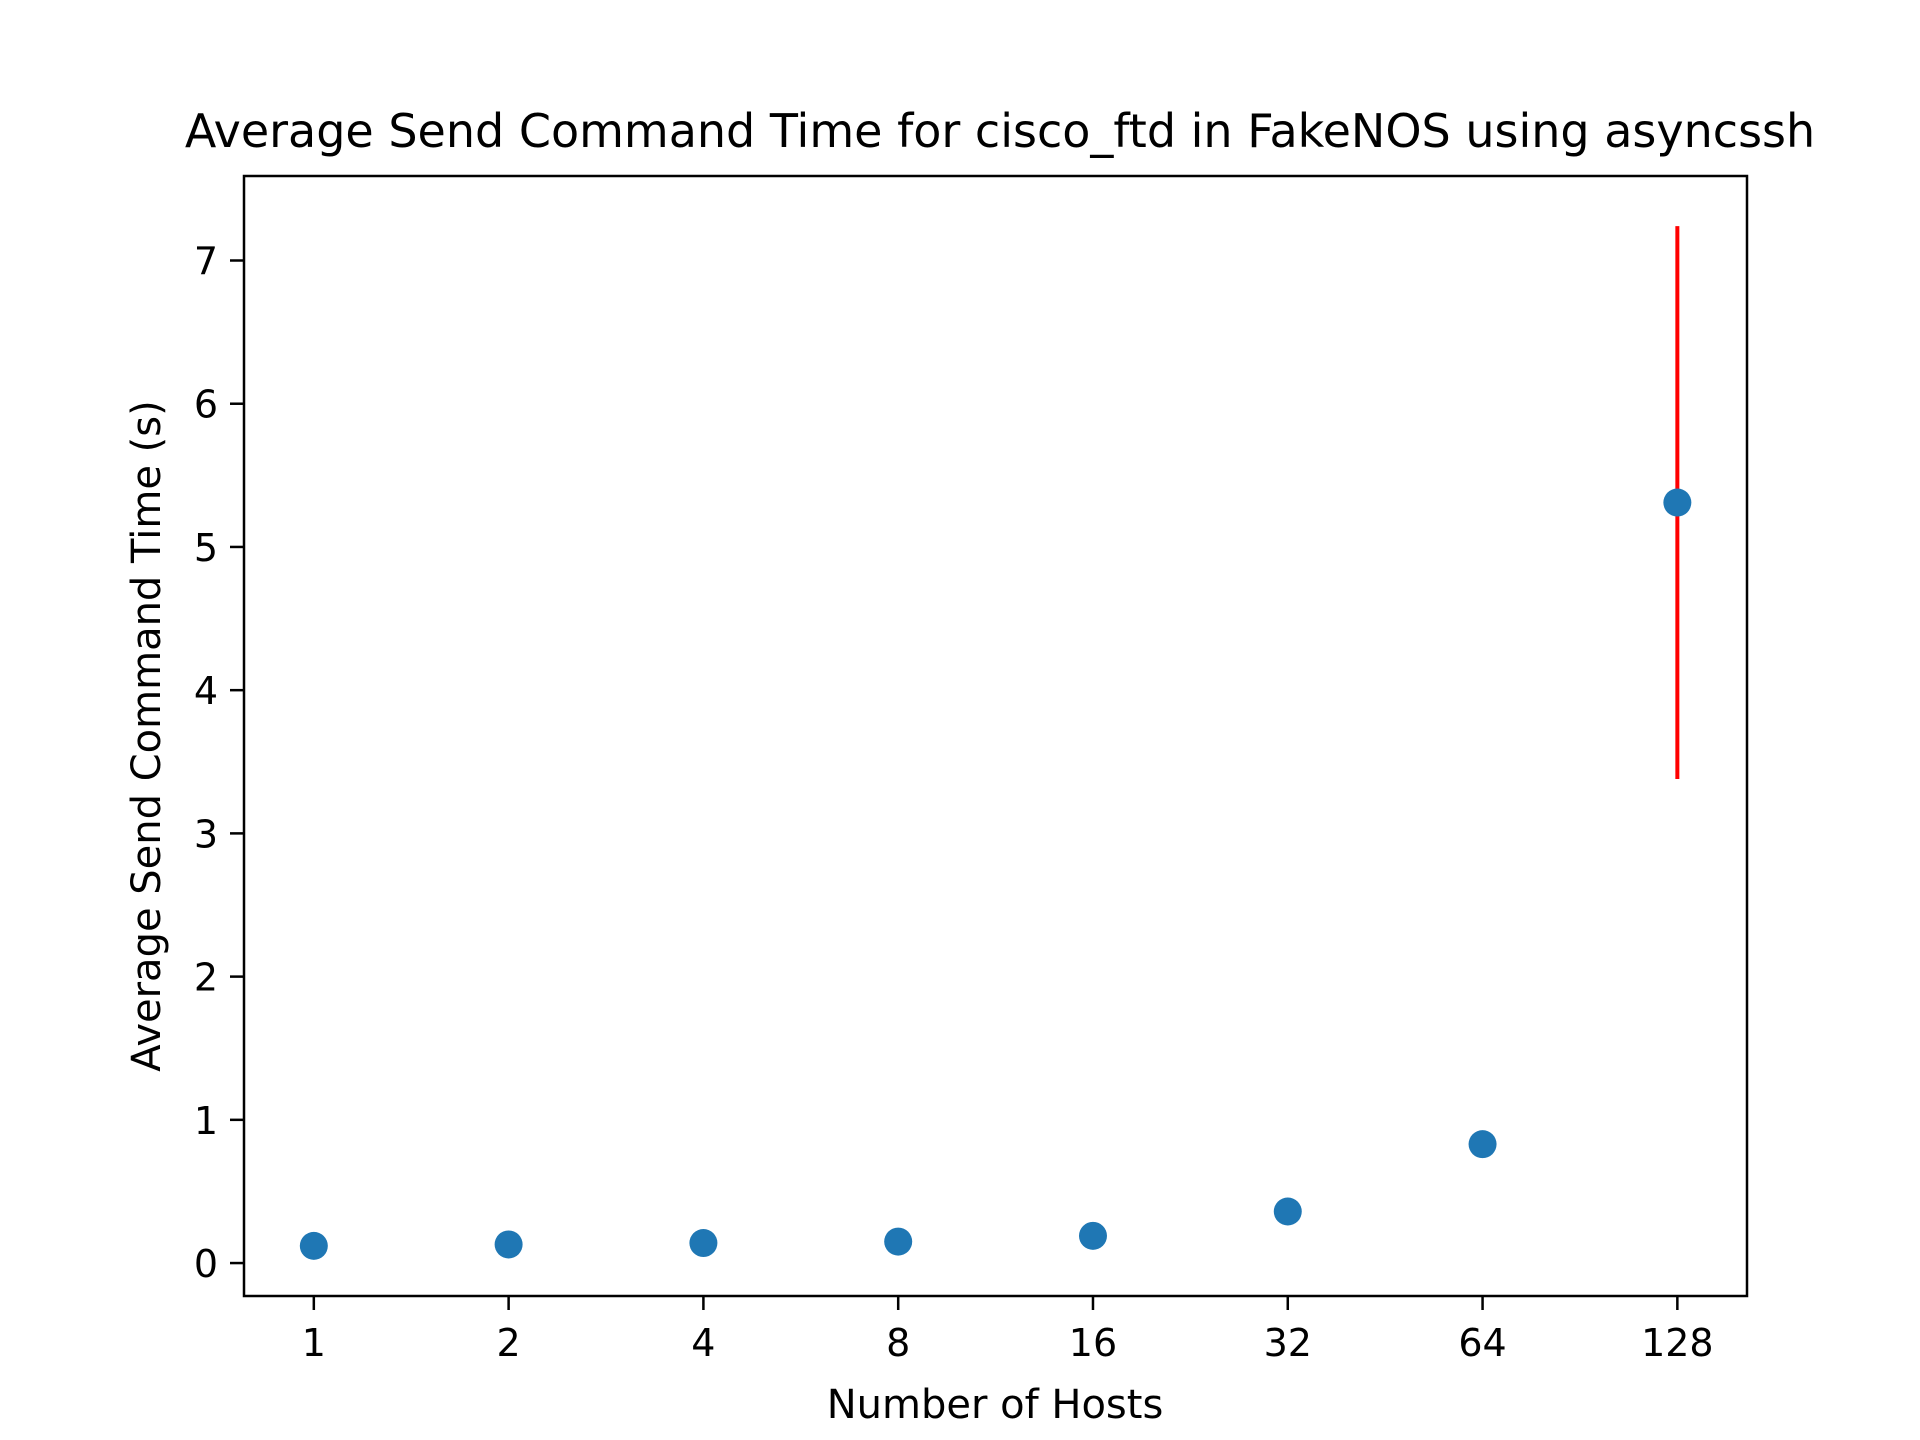  What do you see at coordinates (1008, 1330) in the screenshot?
I see `x-axis: 1 2 4 8 16 32 64 128` at bounding box center [1008, 1330].